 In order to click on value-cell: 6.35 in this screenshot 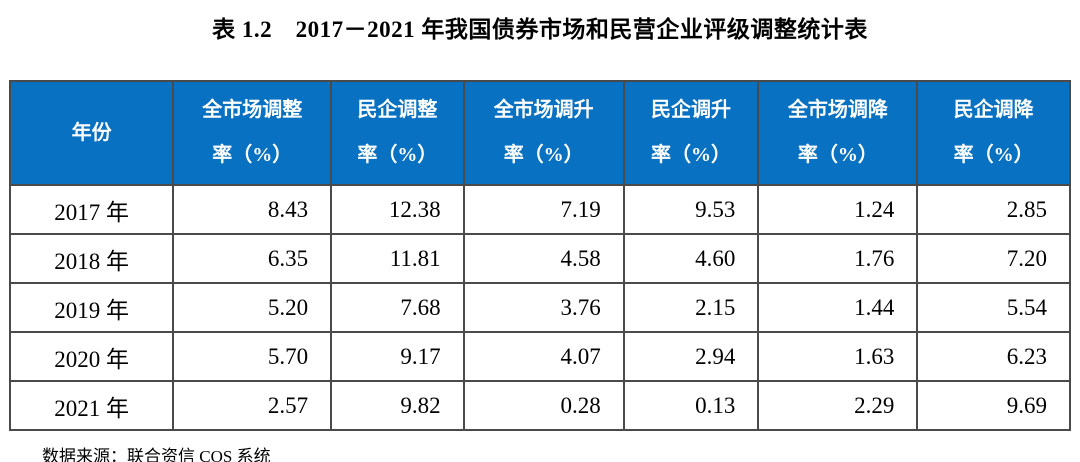, I will do `click(252, 258)`.